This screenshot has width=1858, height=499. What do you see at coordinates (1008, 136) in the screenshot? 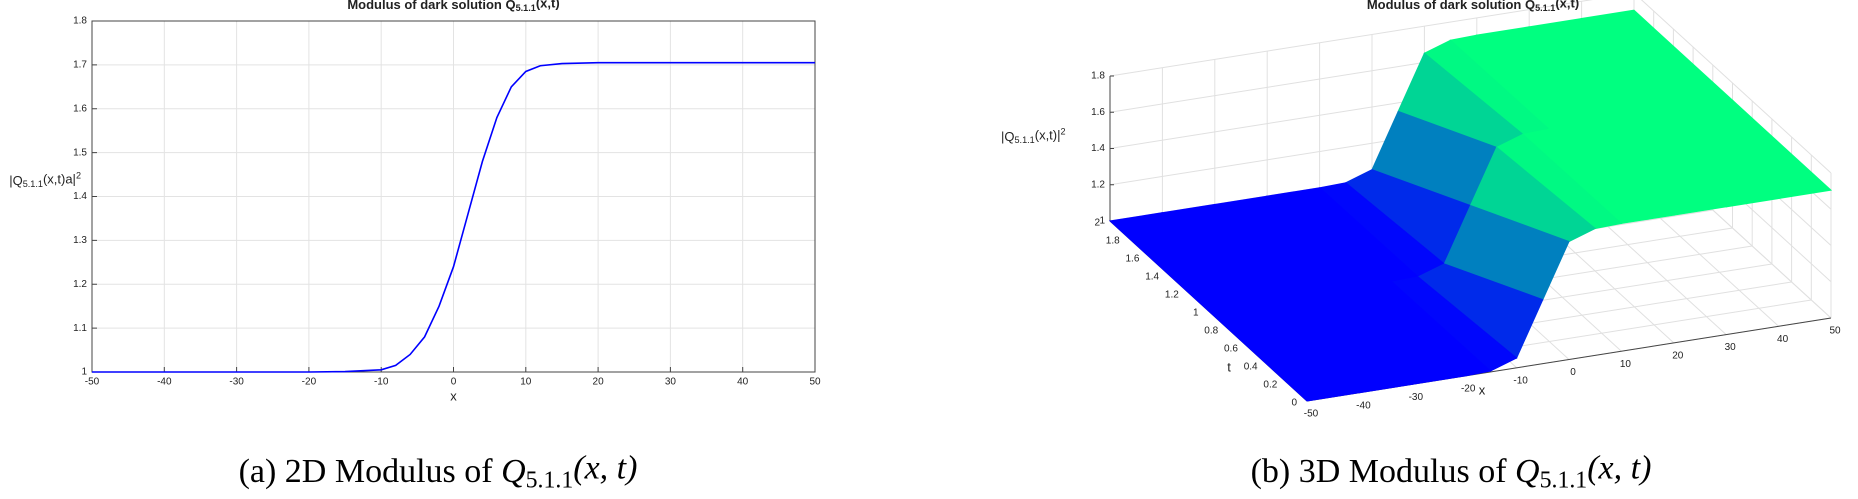
I see `z-axis-label-text: |Q` at bounding box center [1008, 136].